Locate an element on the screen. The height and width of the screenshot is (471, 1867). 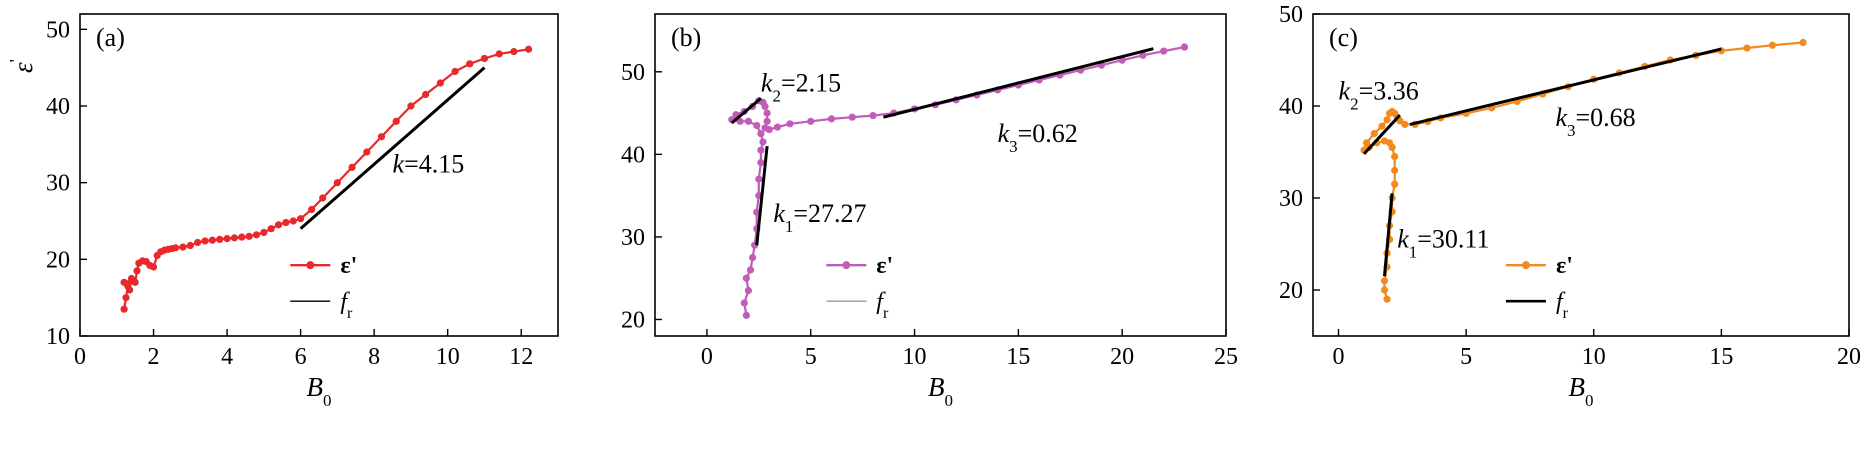
slope-annotation-0: k=4.15 is located at coordinates (429, 164).